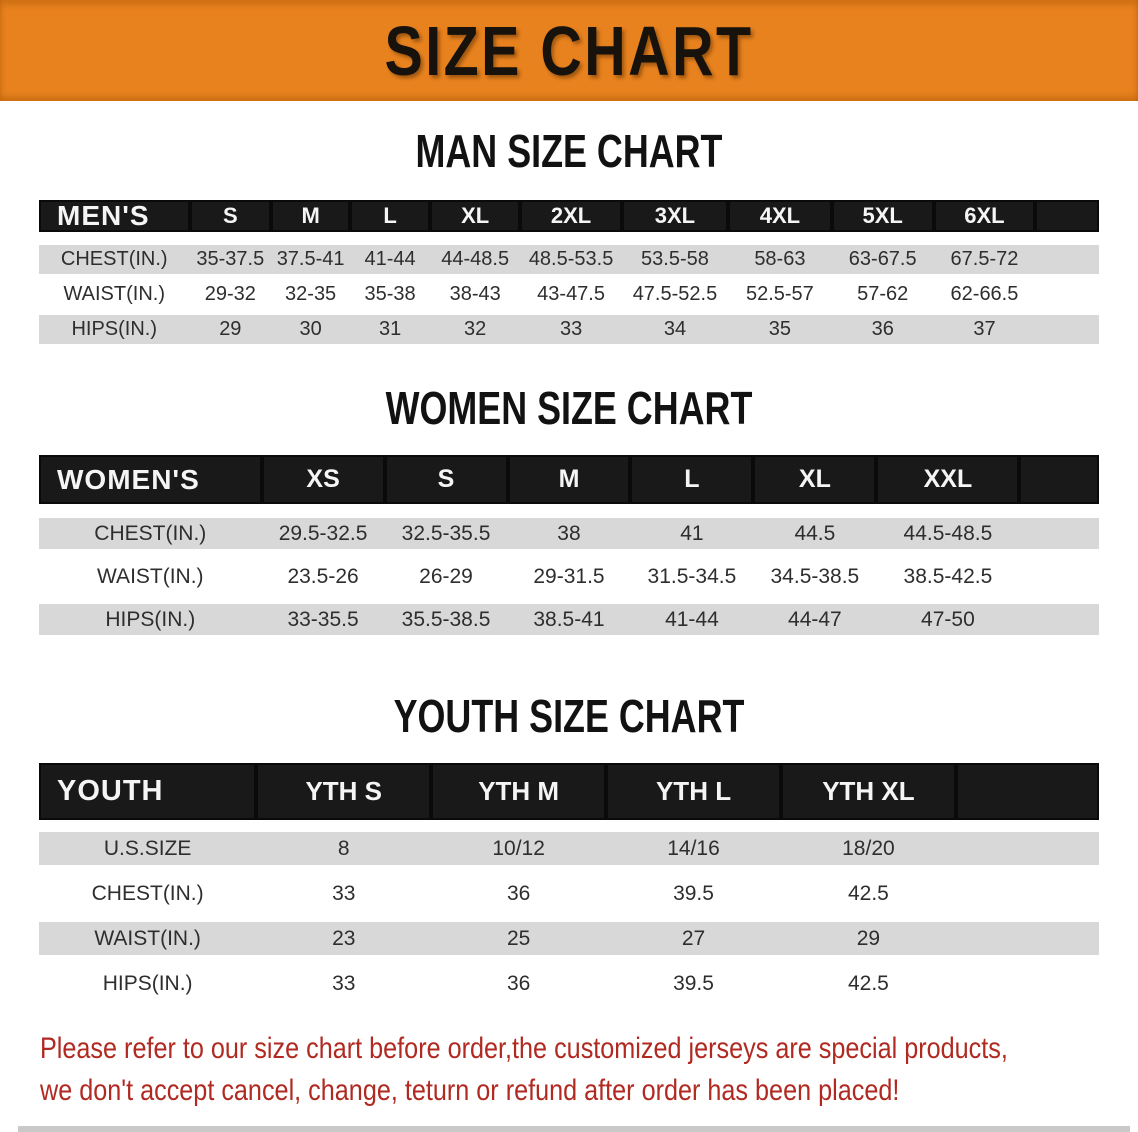 The image size is (1138, 1132). I want to click on cell-value: 33-35.5, so click(323, 619).